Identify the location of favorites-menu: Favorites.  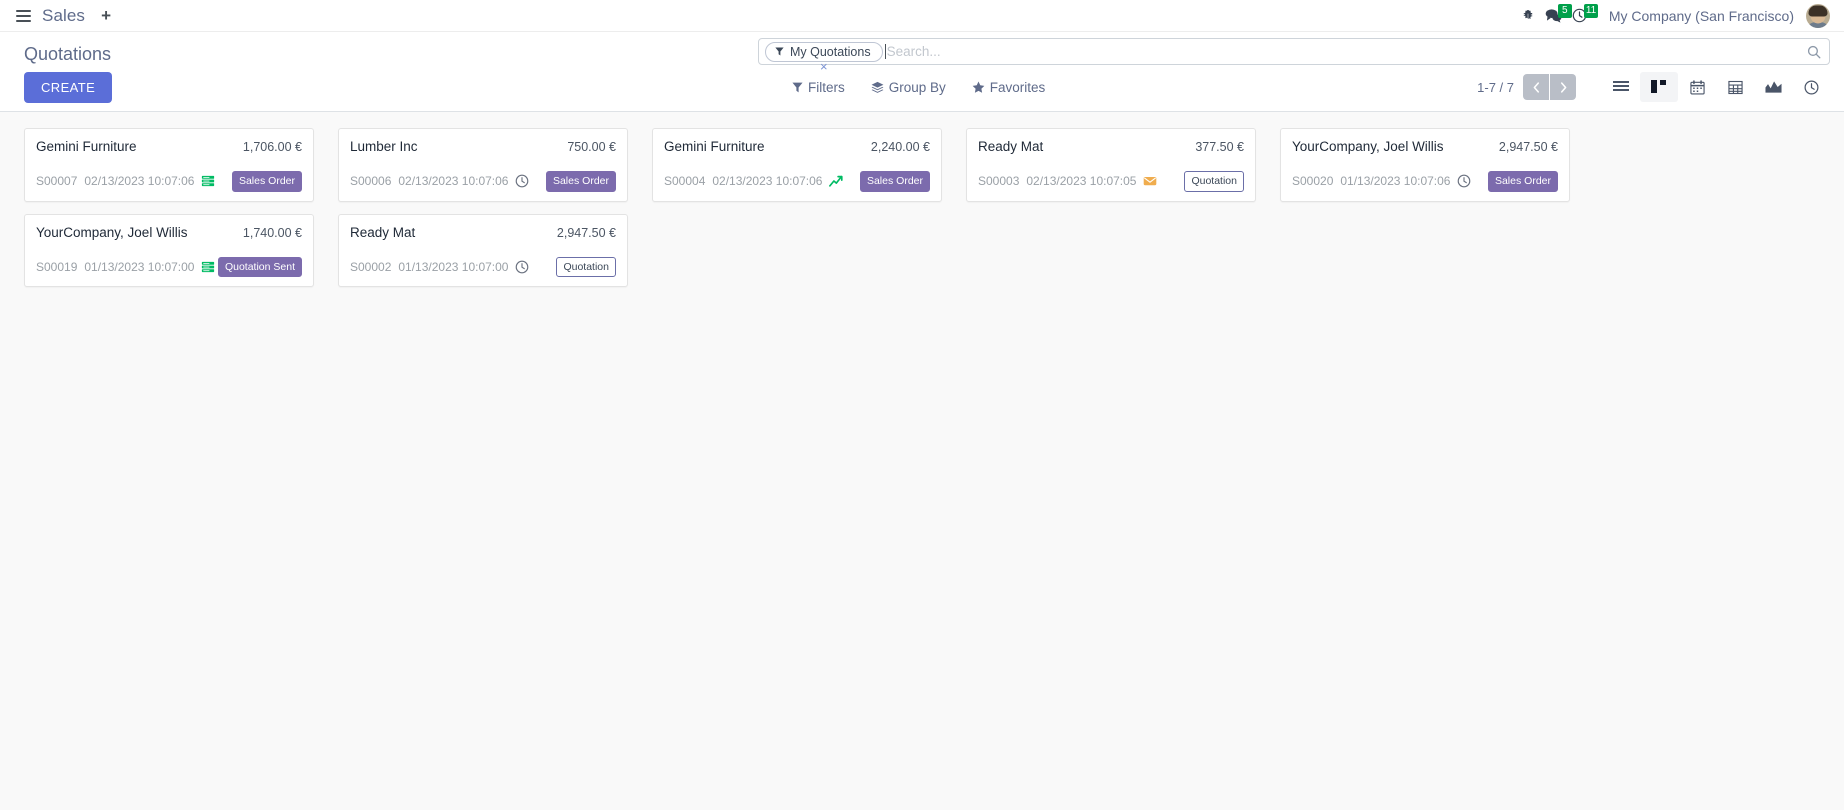
(1009, 87).